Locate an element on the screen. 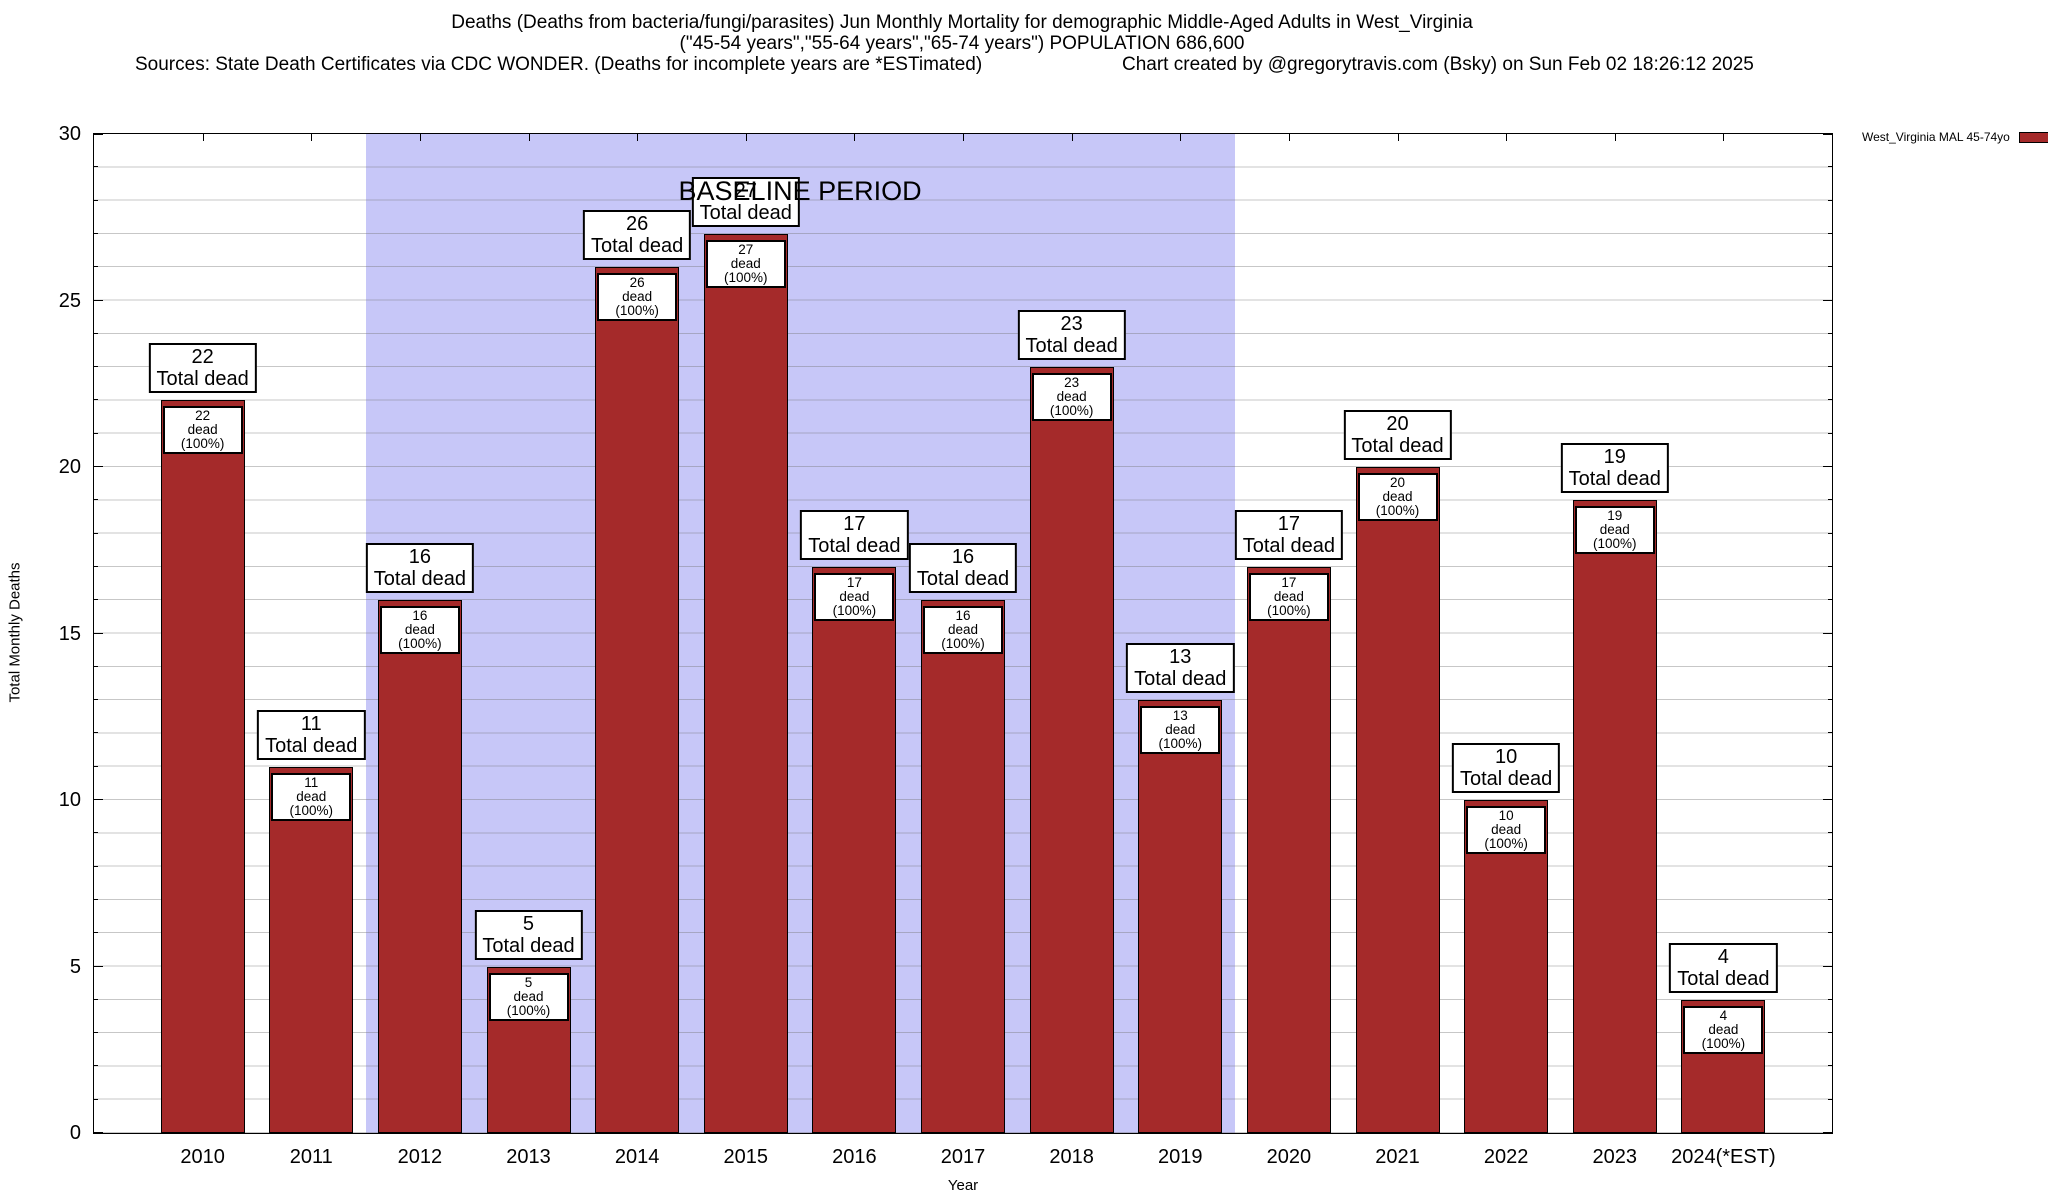  bar-total-label: 19 Total dead is located at coordinates (1614, 468).